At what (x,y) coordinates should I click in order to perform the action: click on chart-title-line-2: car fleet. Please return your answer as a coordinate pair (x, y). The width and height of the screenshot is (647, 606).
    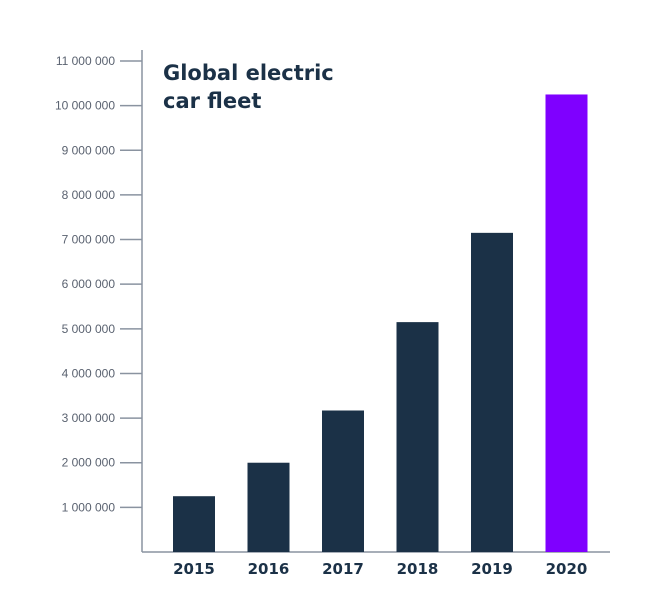
    Looking at the image, I should click on (212, 101).